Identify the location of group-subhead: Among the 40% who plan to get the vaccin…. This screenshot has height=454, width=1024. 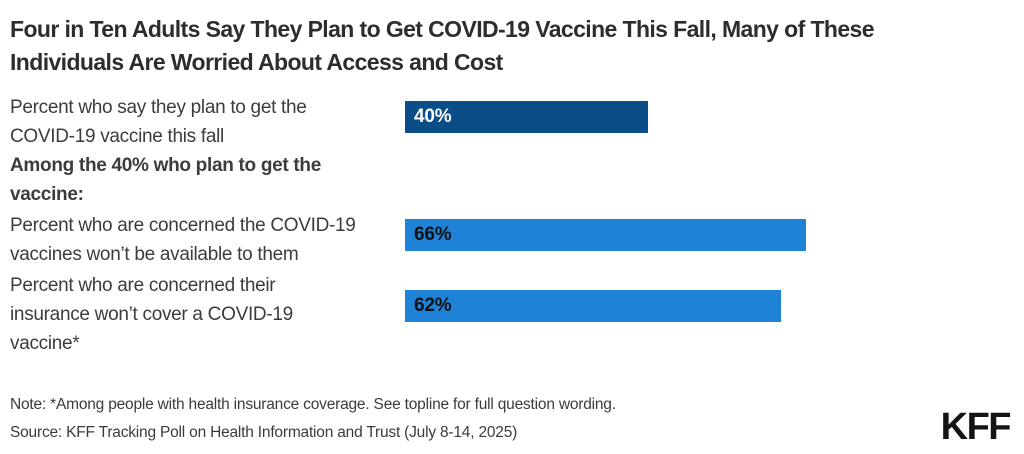
(165, 180).